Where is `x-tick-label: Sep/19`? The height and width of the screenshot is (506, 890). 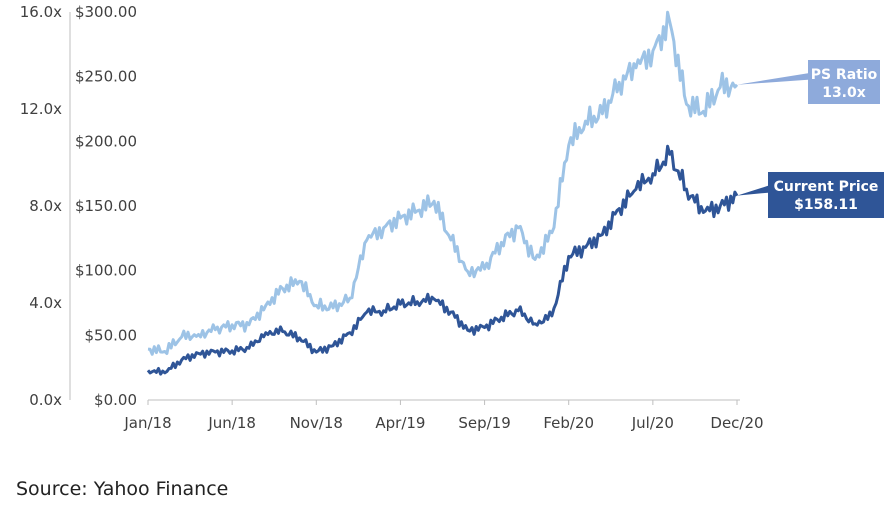
x-tick-label: Sep/19 is located at coordinates (484, 423).